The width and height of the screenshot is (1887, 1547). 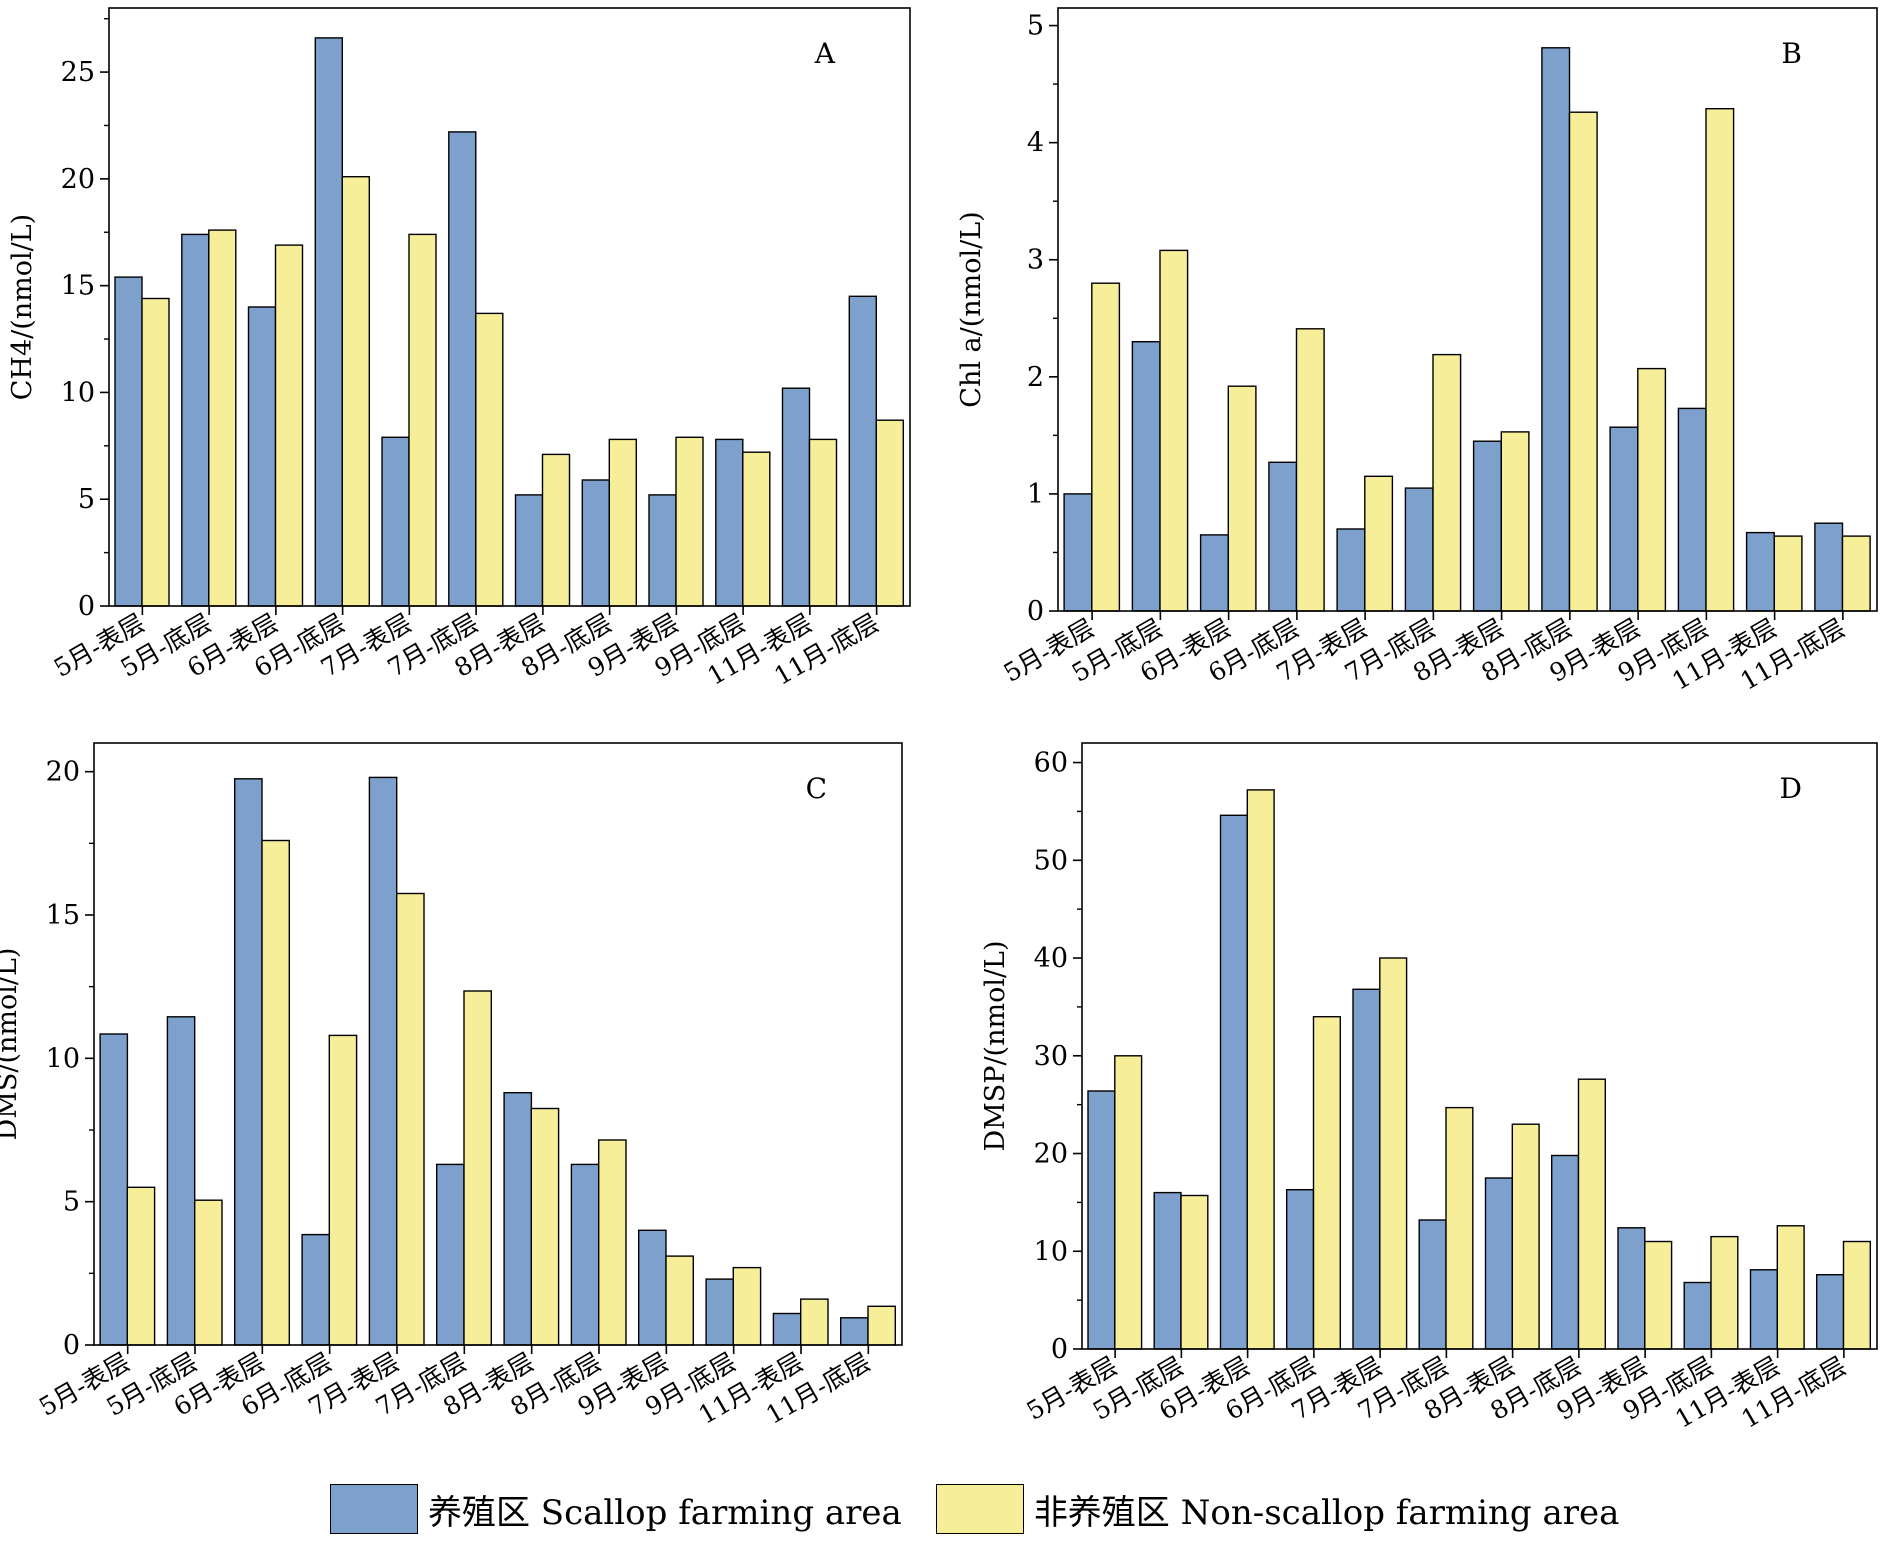 What do you see at coordinates (971, 309) in the screenshot?
I see `y-axis-label: Chl a/(nmol/L)` at bounding box center [971, 309].